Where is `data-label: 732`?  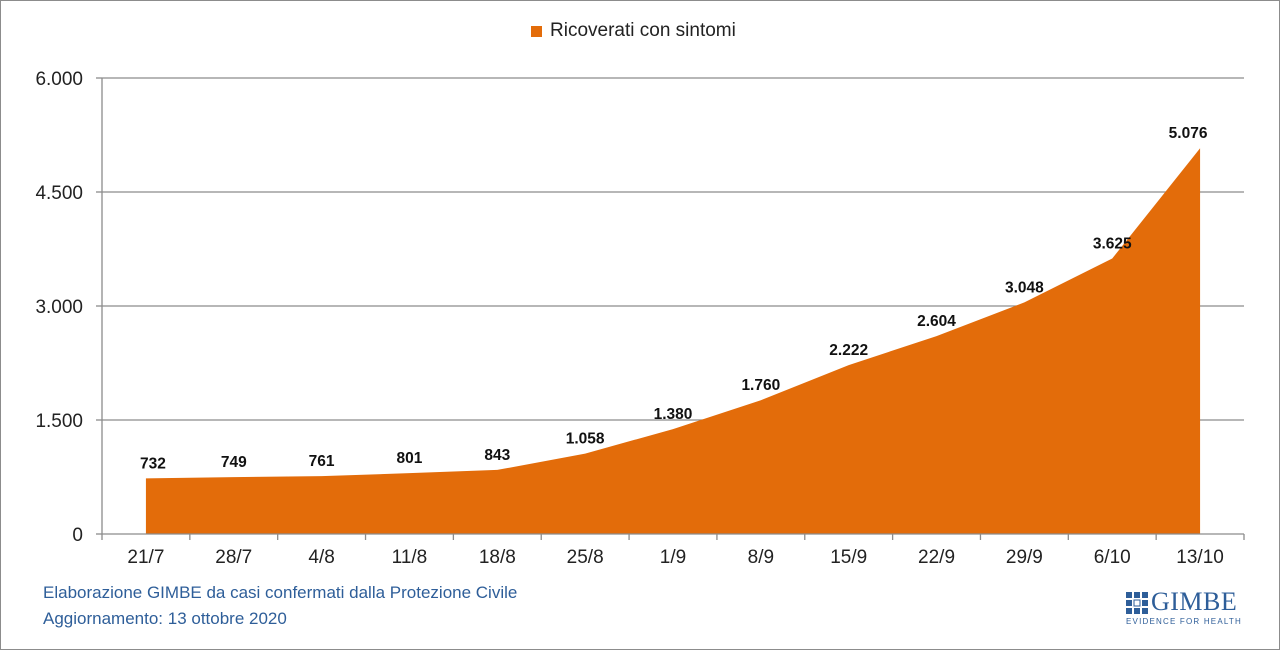
data-label: 732 is located at coordinates (153, 463).